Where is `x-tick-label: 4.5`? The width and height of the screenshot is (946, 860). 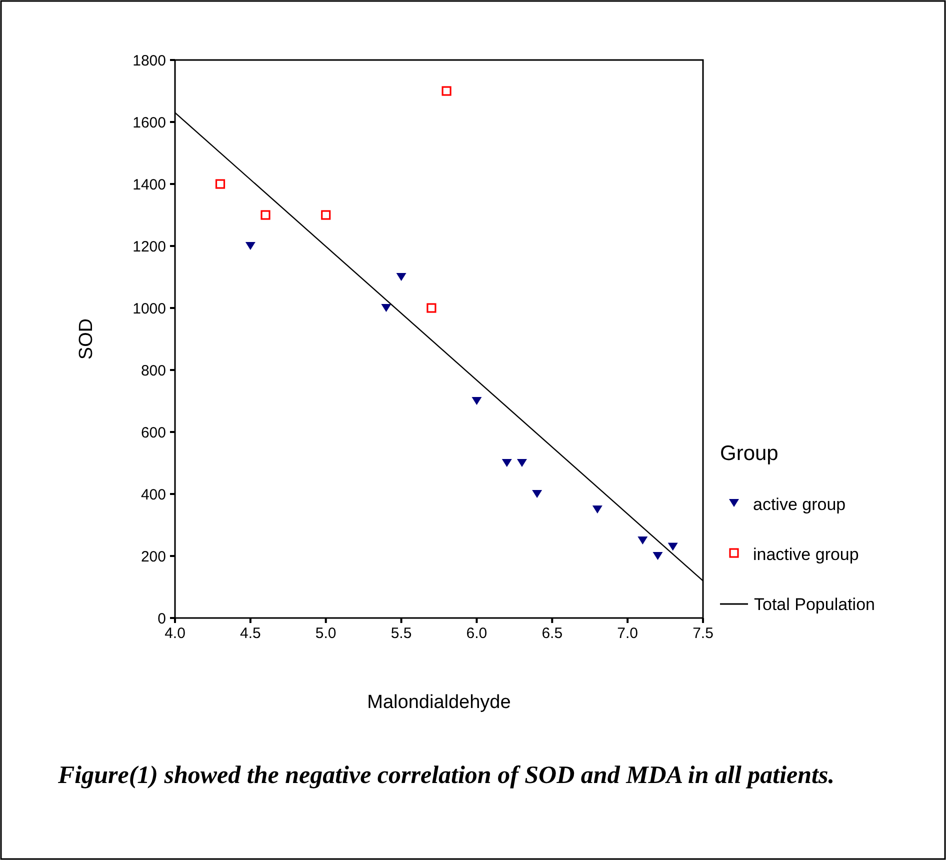
x-tick-label: 4.5 is located at coordinates (250, 633).